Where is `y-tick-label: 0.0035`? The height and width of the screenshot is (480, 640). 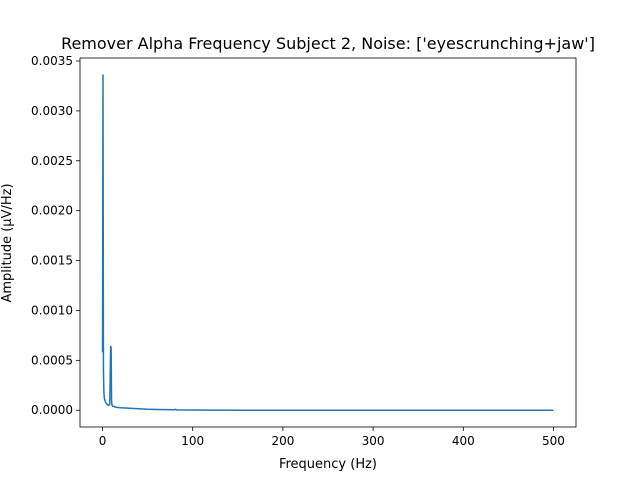 y-tick-label: 0.0035 is located at coordinates (52, 61).